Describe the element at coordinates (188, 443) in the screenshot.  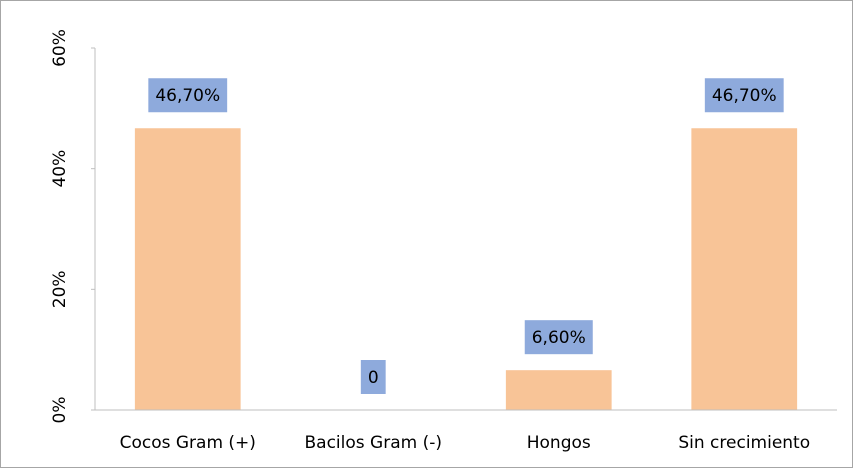
I see `x-tick-label: Cocos Gram (+)` at that location.